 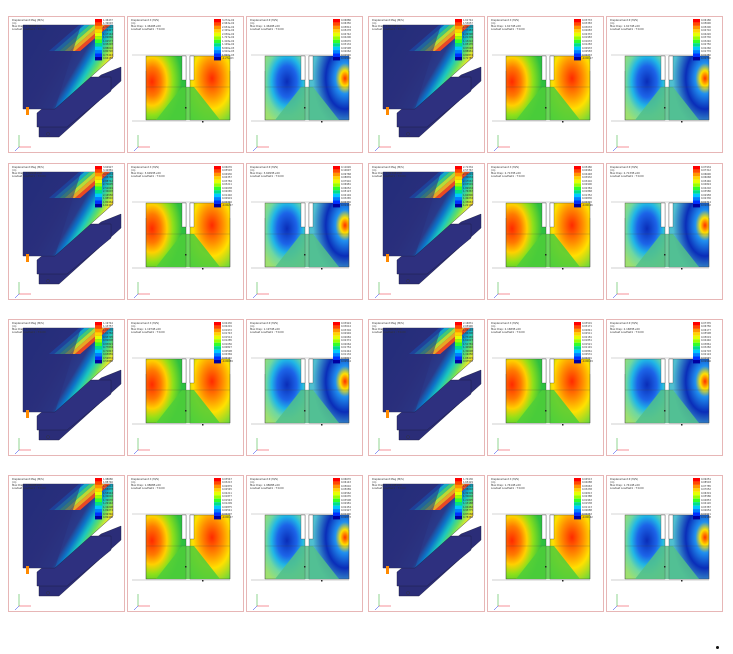 What do you see at coordinates (146, 174) in the screenshot?
I see `header-line: Max Disp: 3.6093E+00` at bounding box center [146, 174].